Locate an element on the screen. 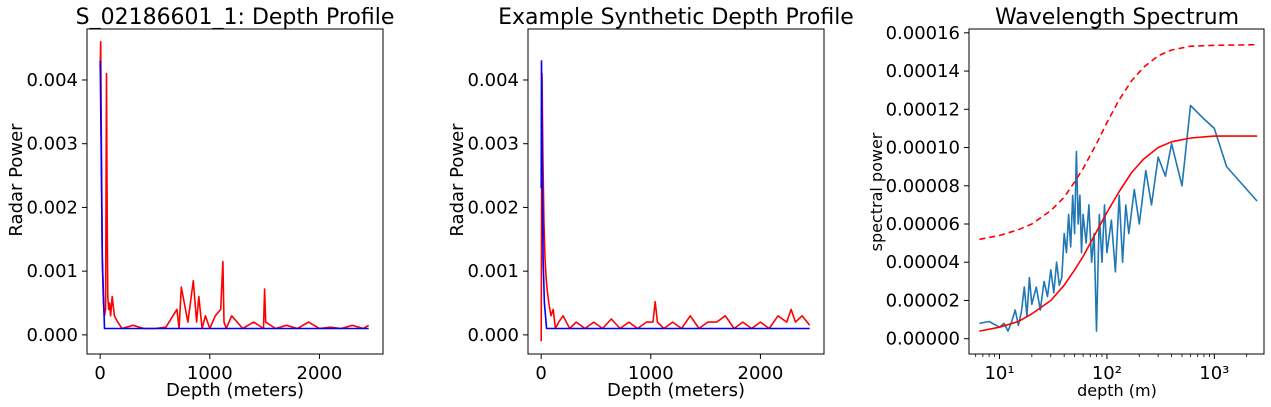  y-tick-label: 0.00016 is located at coordinates (923, 33).